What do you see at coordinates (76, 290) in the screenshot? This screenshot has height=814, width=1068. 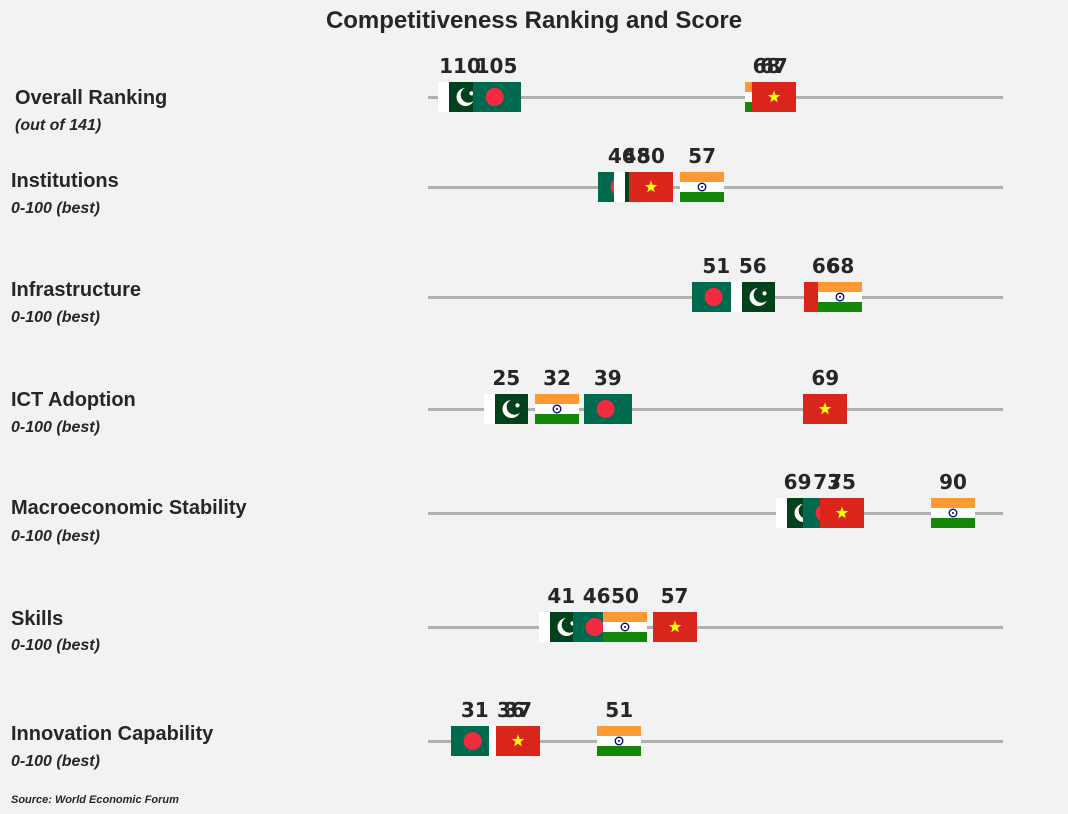 I see `row-label: Infrastructure` at bounding box center [76, 290].